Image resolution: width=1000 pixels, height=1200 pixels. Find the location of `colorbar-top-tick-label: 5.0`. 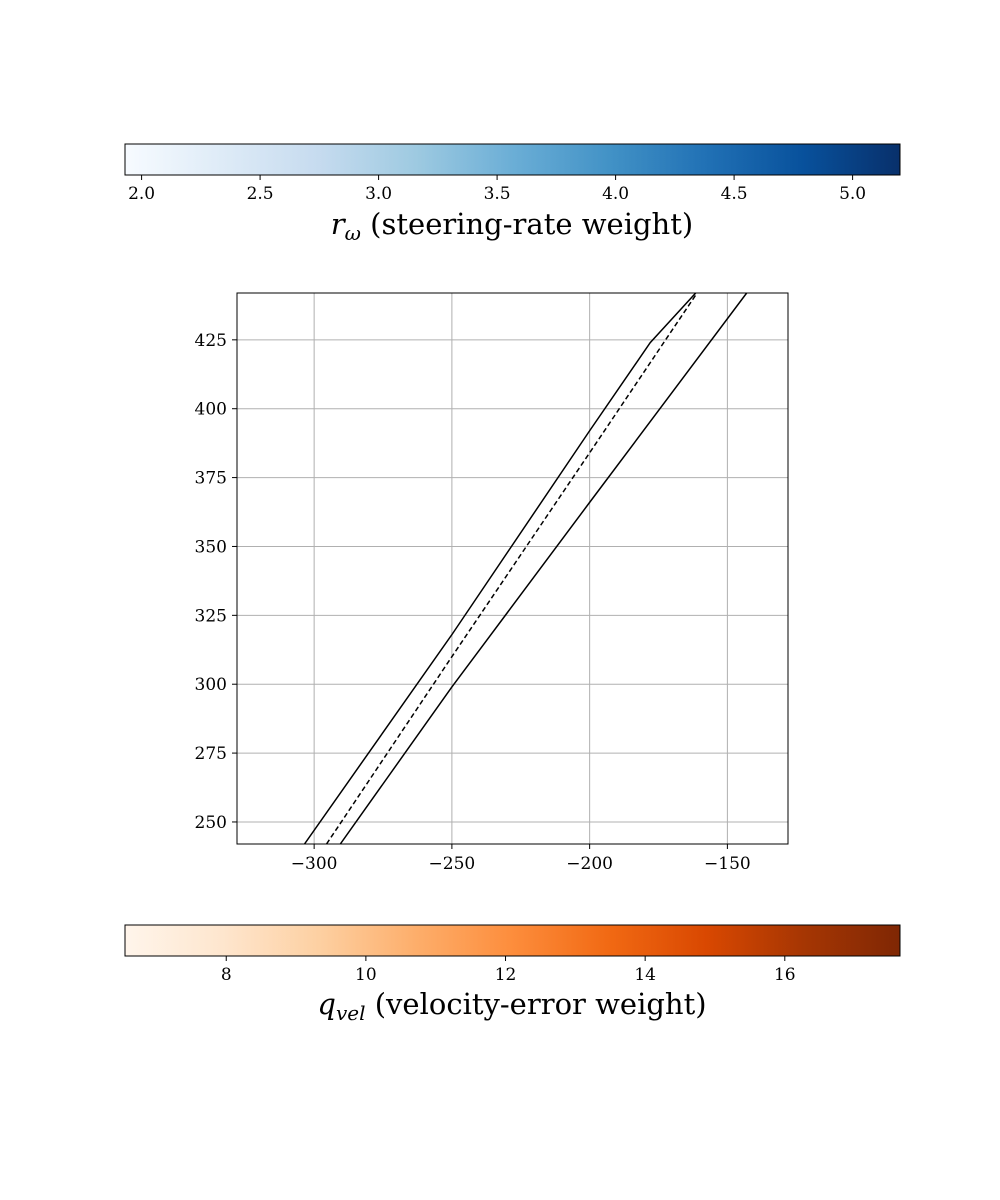

colorbar-top-tick-label: 5.0 is located at coordinates (852, 194).